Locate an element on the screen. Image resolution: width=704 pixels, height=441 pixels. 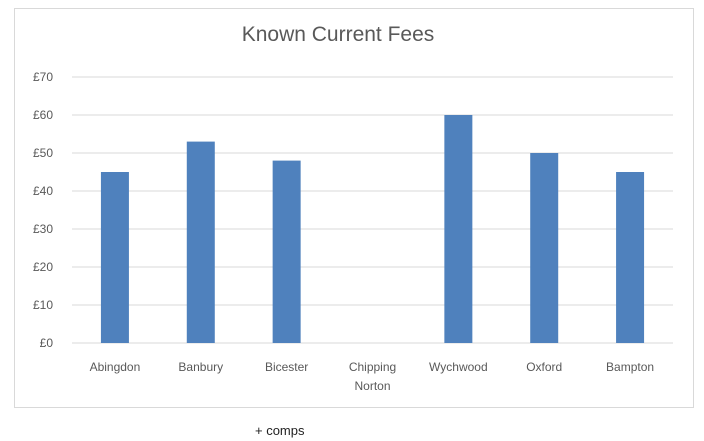
x-tick-label-line: Chipping is located at coordinates (372, 367).